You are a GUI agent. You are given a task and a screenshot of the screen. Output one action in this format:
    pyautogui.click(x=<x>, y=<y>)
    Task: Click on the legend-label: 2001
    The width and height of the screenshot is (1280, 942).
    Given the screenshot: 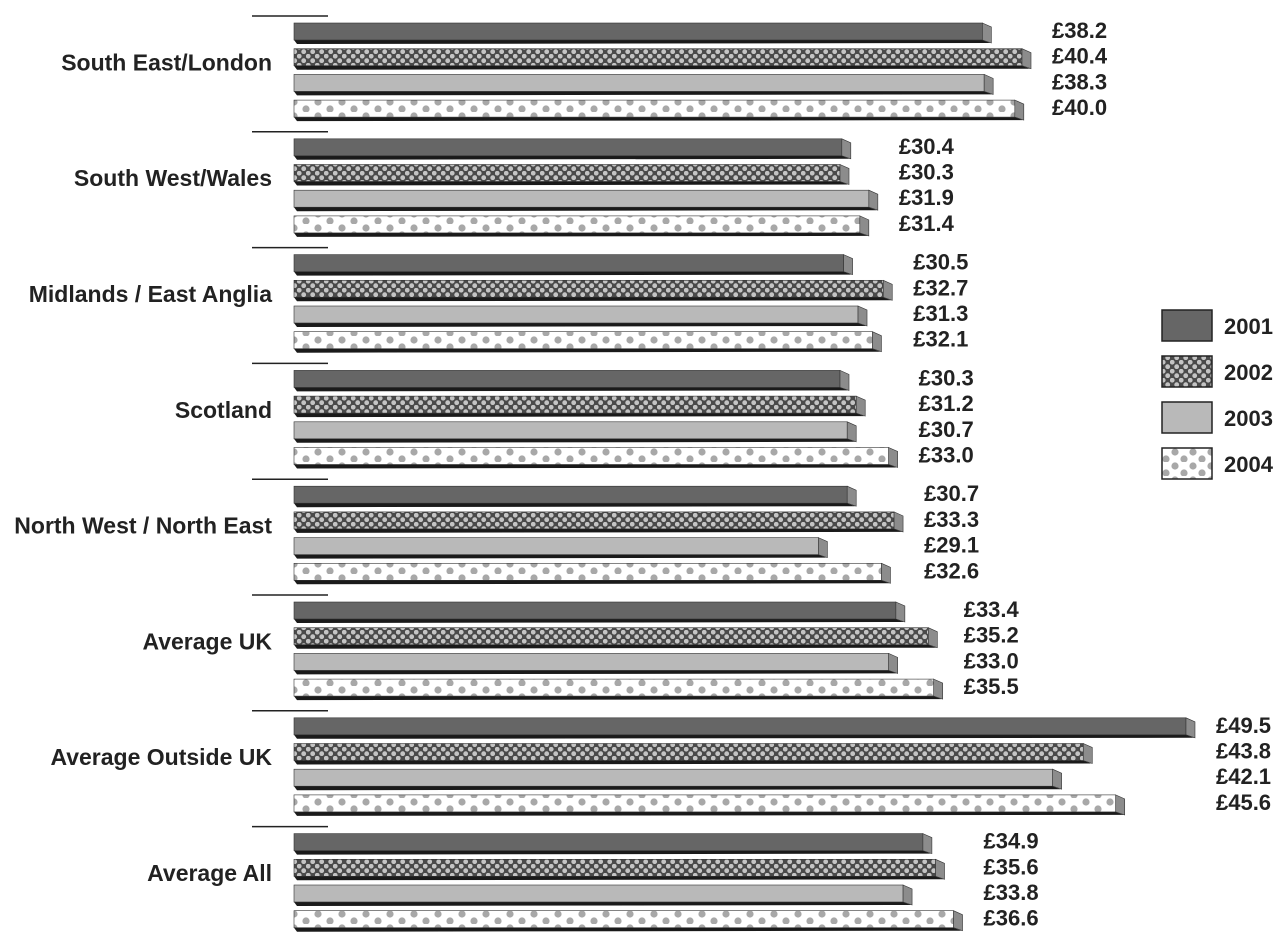 What is the action you would take?
    pyautogui.click(x=1248, y=326)
    